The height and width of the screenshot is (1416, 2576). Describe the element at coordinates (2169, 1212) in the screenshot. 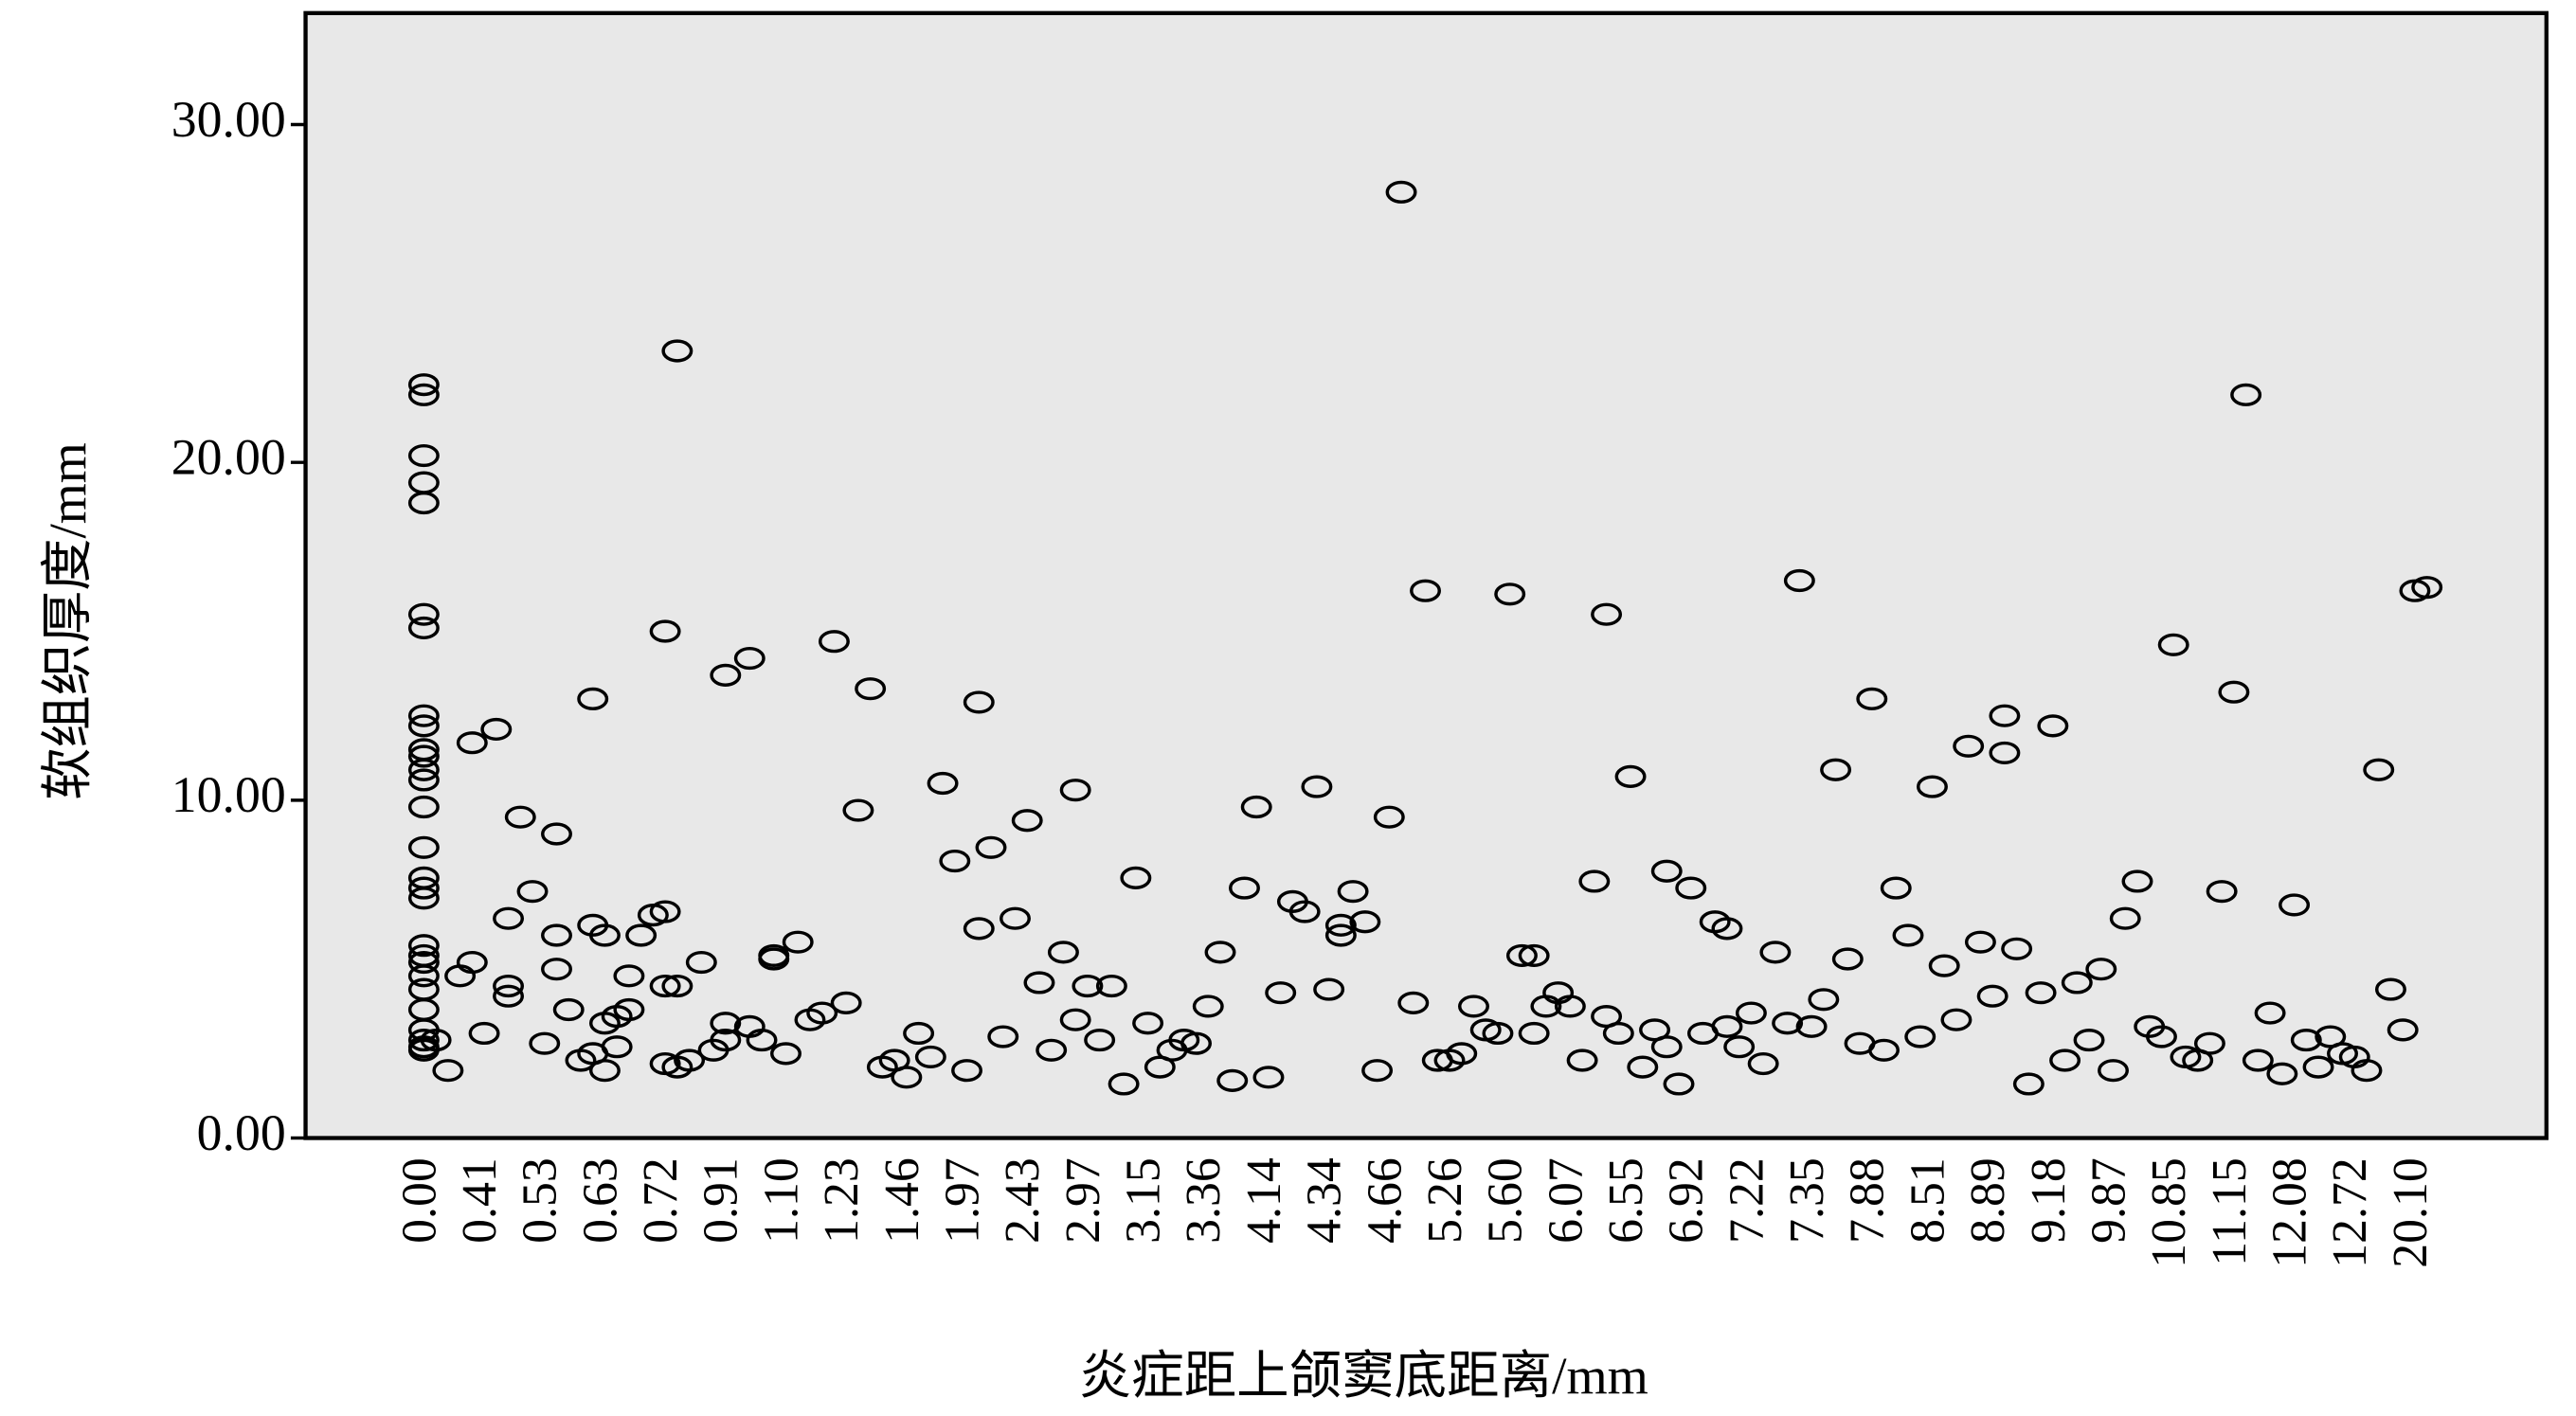

I see `x-tick-label: 10.85` at that location.